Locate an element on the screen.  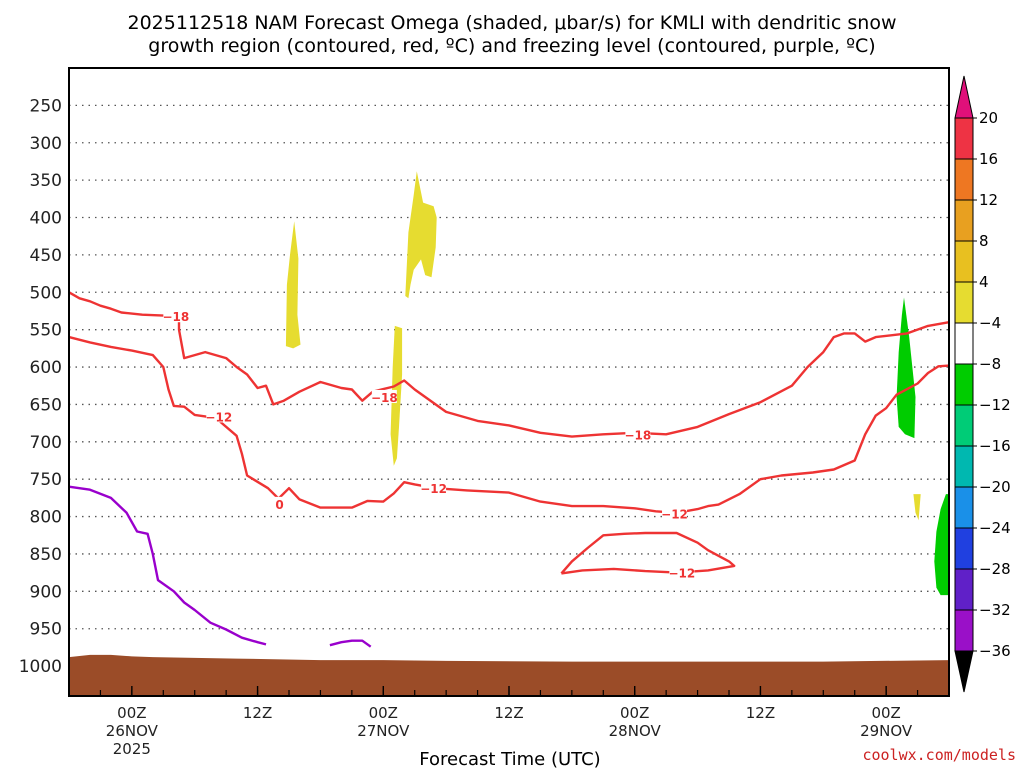
colorbar-over-arrow is located at coordinates (964, 97).